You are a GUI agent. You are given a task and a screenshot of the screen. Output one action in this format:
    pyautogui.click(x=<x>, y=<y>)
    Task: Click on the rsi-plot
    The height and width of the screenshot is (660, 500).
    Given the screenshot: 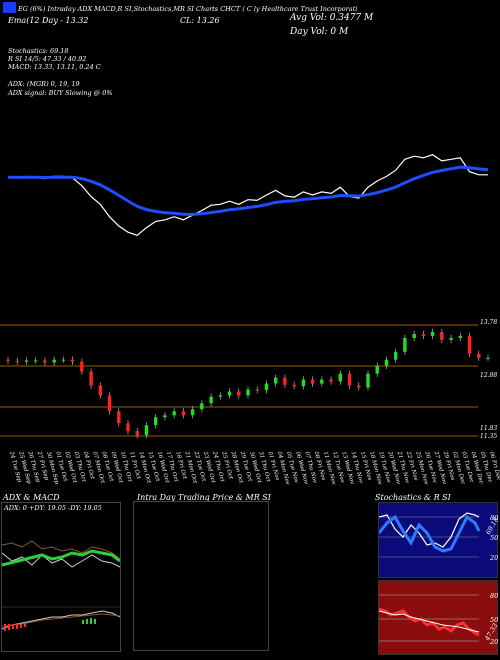 What is the action you would take?
    pyautogui.click(x=429, y=618)
    